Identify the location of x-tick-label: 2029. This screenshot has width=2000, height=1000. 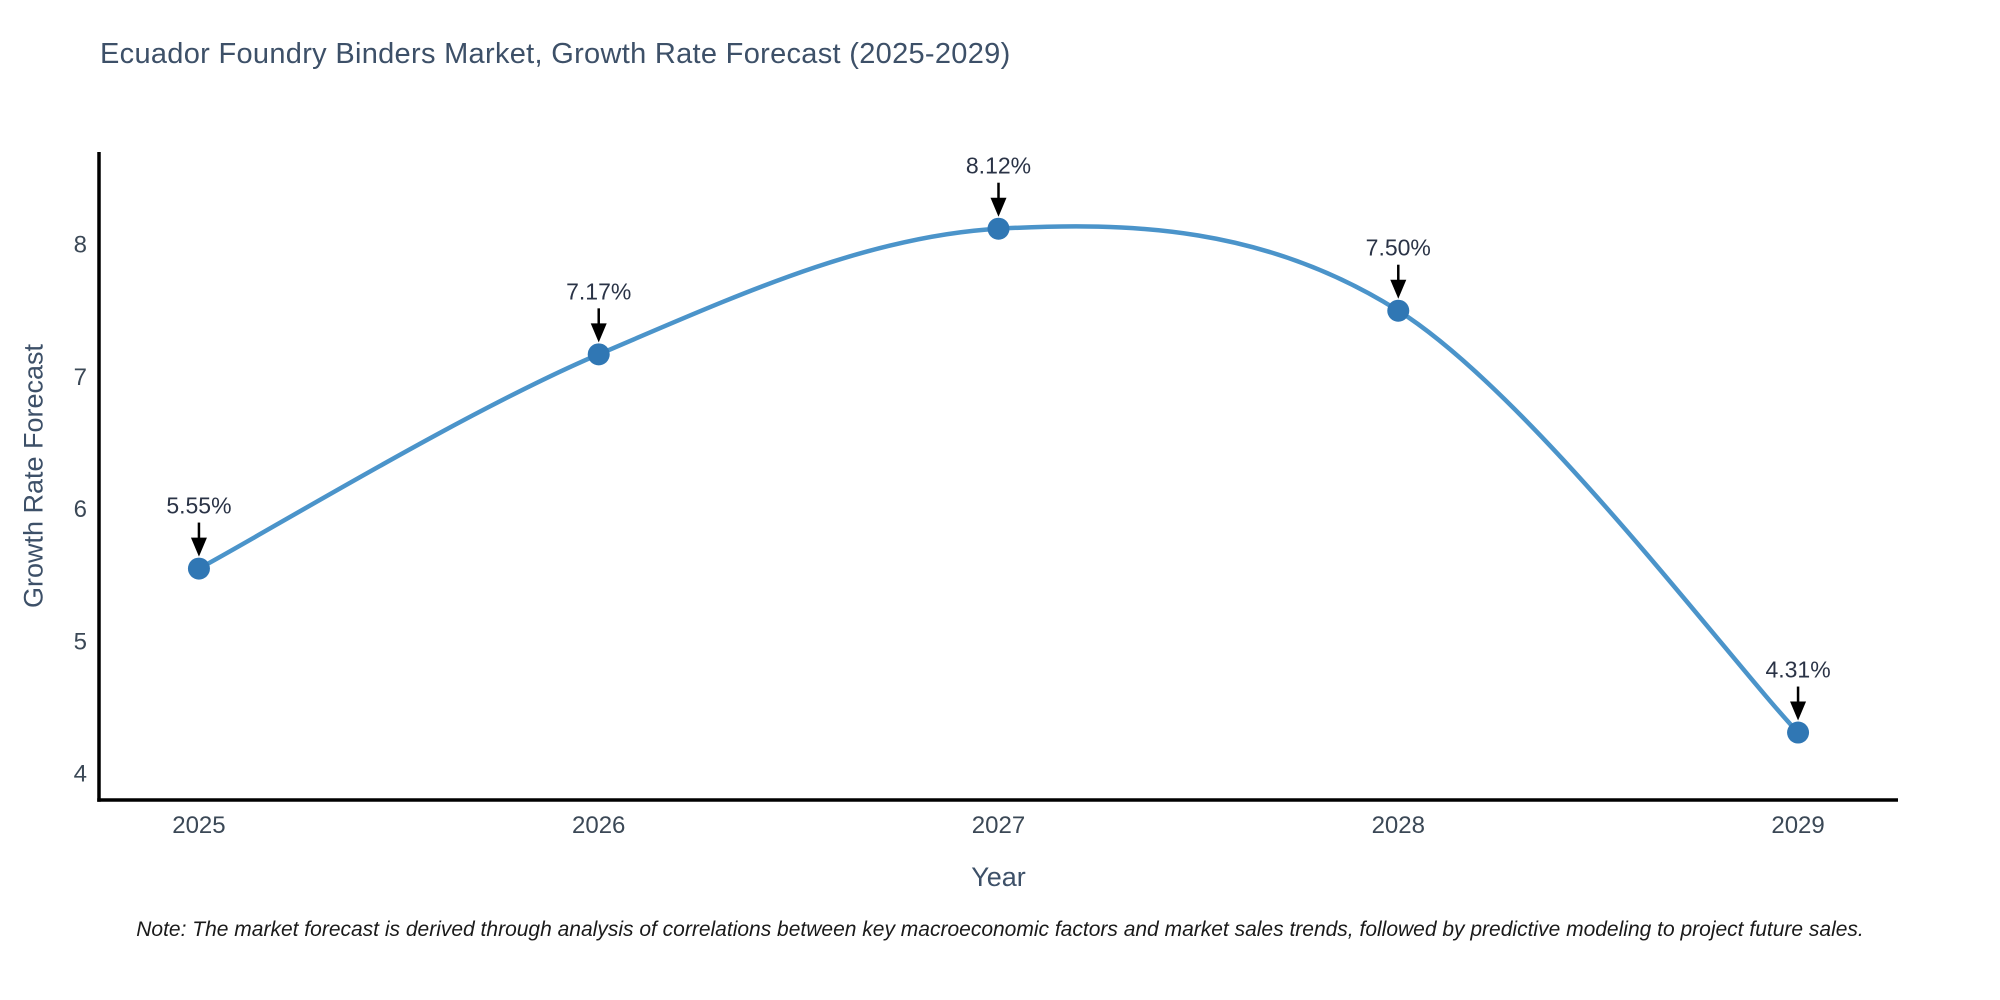
(1797, 825).